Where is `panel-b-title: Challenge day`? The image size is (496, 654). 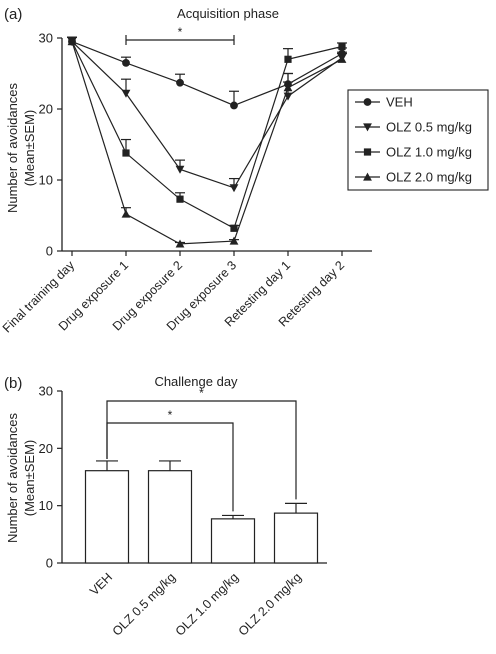
panel-b-title: Challenge day is located at coordinates (196, 381).